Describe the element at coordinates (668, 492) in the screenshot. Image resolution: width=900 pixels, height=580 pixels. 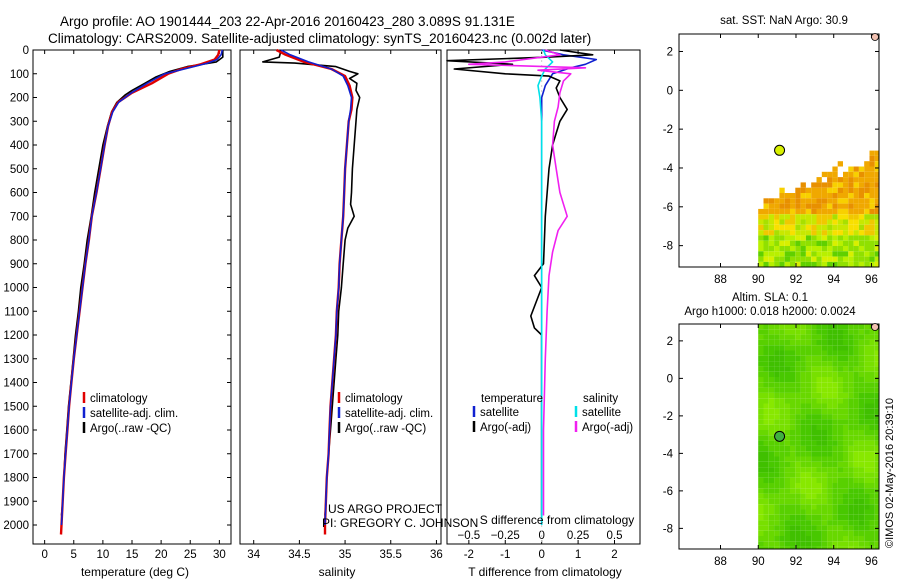
I see `map-y-tick-label: -6` at that location.